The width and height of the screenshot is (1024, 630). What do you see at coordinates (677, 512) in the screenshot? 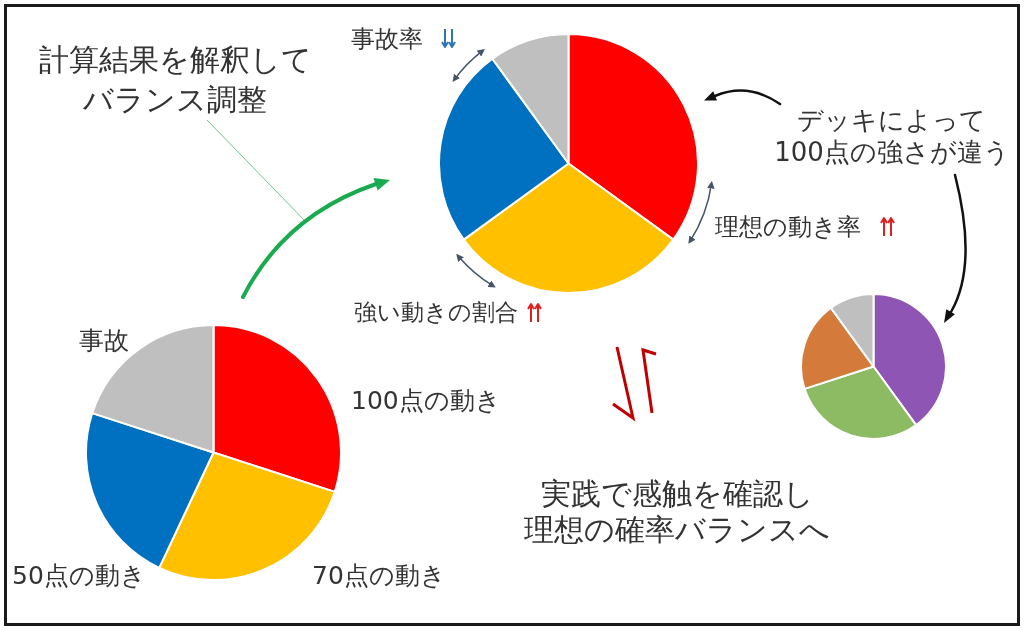
I see `text: 実践で感触を確認し理想の確率バランスへ` at bounding box center [677, 512].